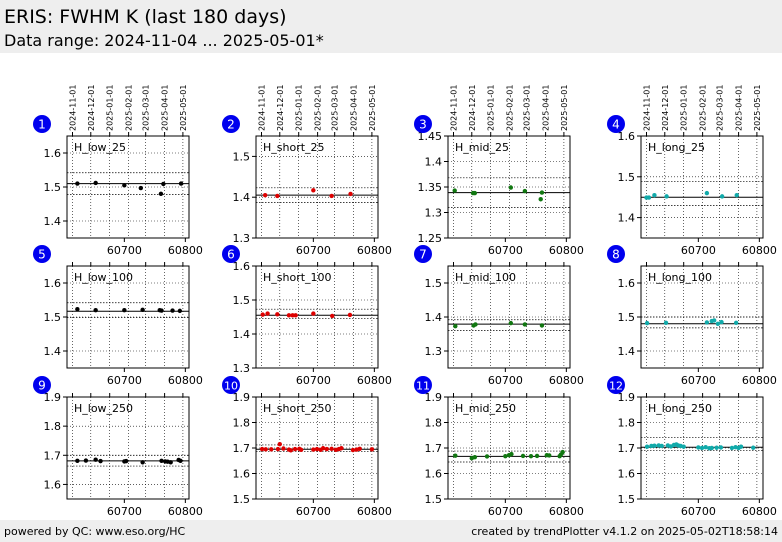  I want to click on page-title: ERIS: FWHM K (last 180 days), so click(145, 17).